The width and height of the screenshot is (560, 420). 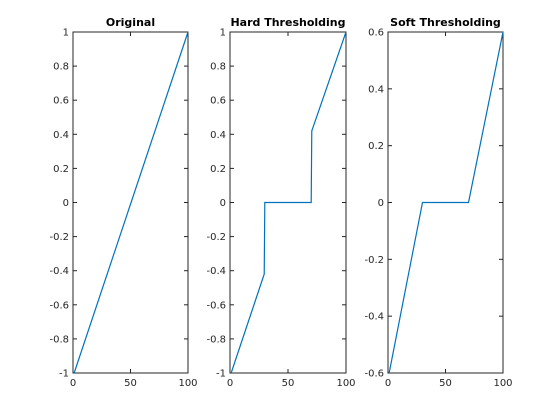 What do you see at coordinates (374, 374) in the screenshot?
I see `soft-thresholding-ytick-label: -0.6` at bounding box center [374, 374].